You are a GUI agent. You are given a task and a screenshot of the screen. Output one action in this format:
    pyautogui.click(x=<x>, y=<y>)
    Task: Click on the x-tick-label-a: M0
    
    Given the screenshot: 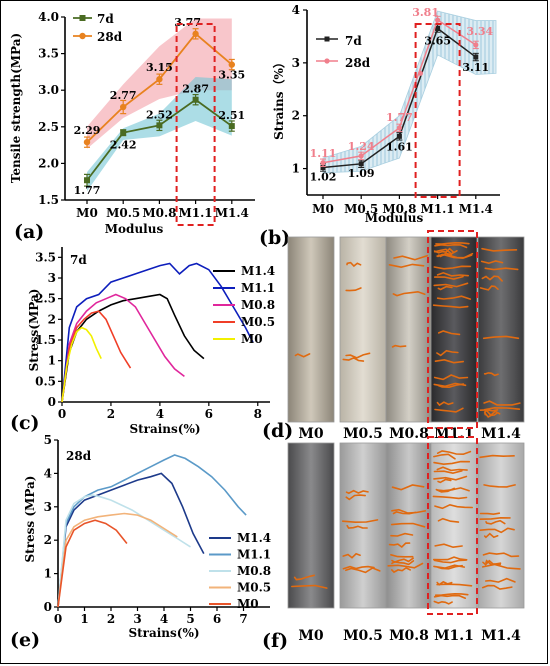 What is the action you would take?
    pyautogui.click(x=87, y=213)
    